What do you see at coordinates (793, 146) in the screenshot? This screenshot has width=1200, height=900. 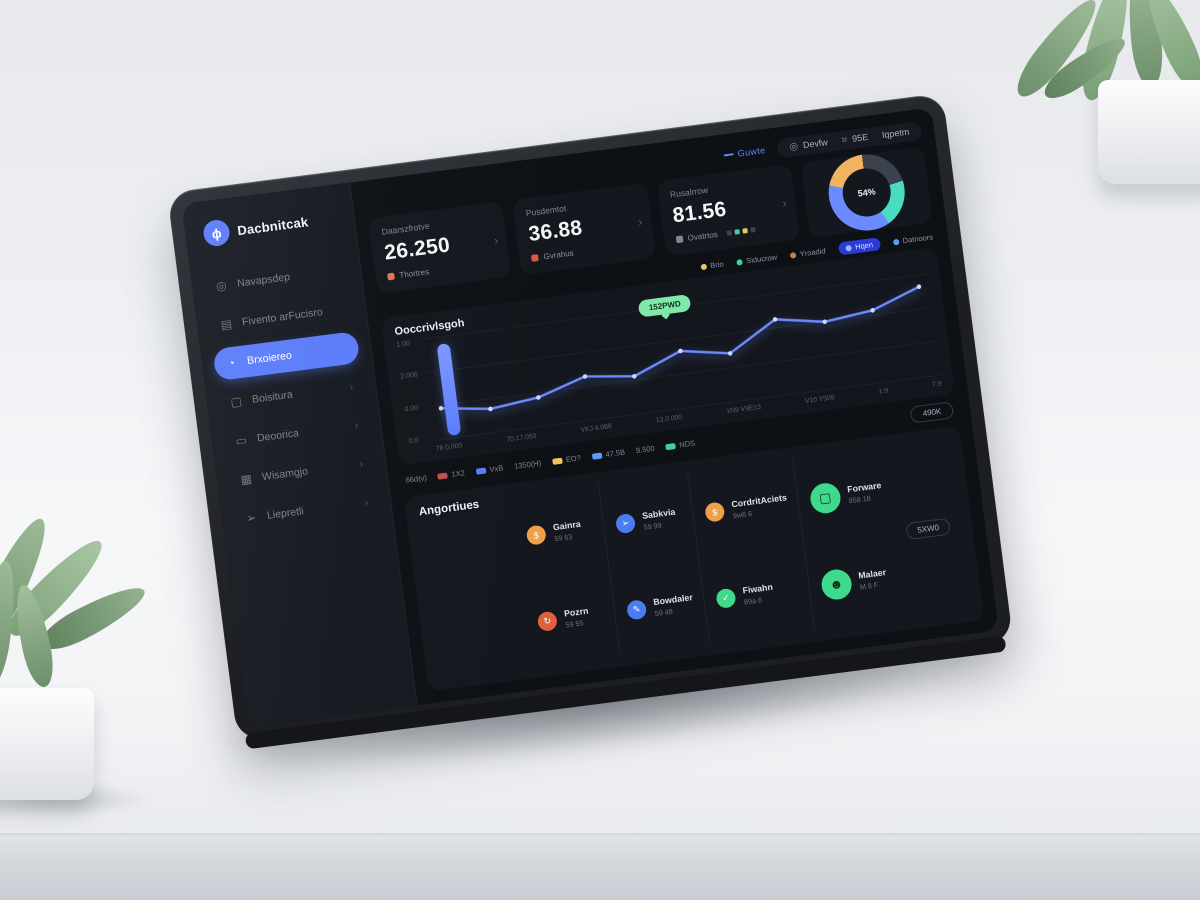 I see `user-icon: ◎` at bounding box center [793, 146].